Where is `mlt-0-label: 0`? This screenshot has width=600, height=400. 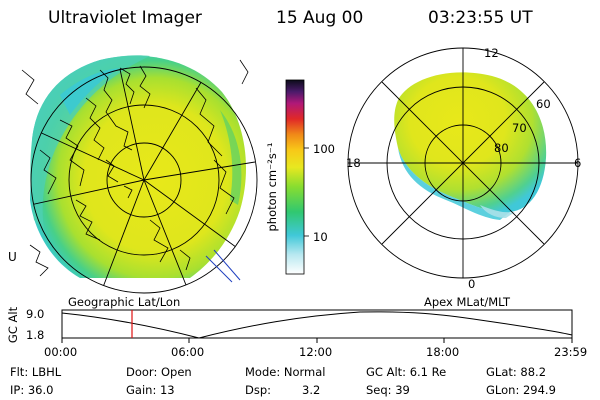
mlt-0-label: 0 is located at coordinates (472, 284).